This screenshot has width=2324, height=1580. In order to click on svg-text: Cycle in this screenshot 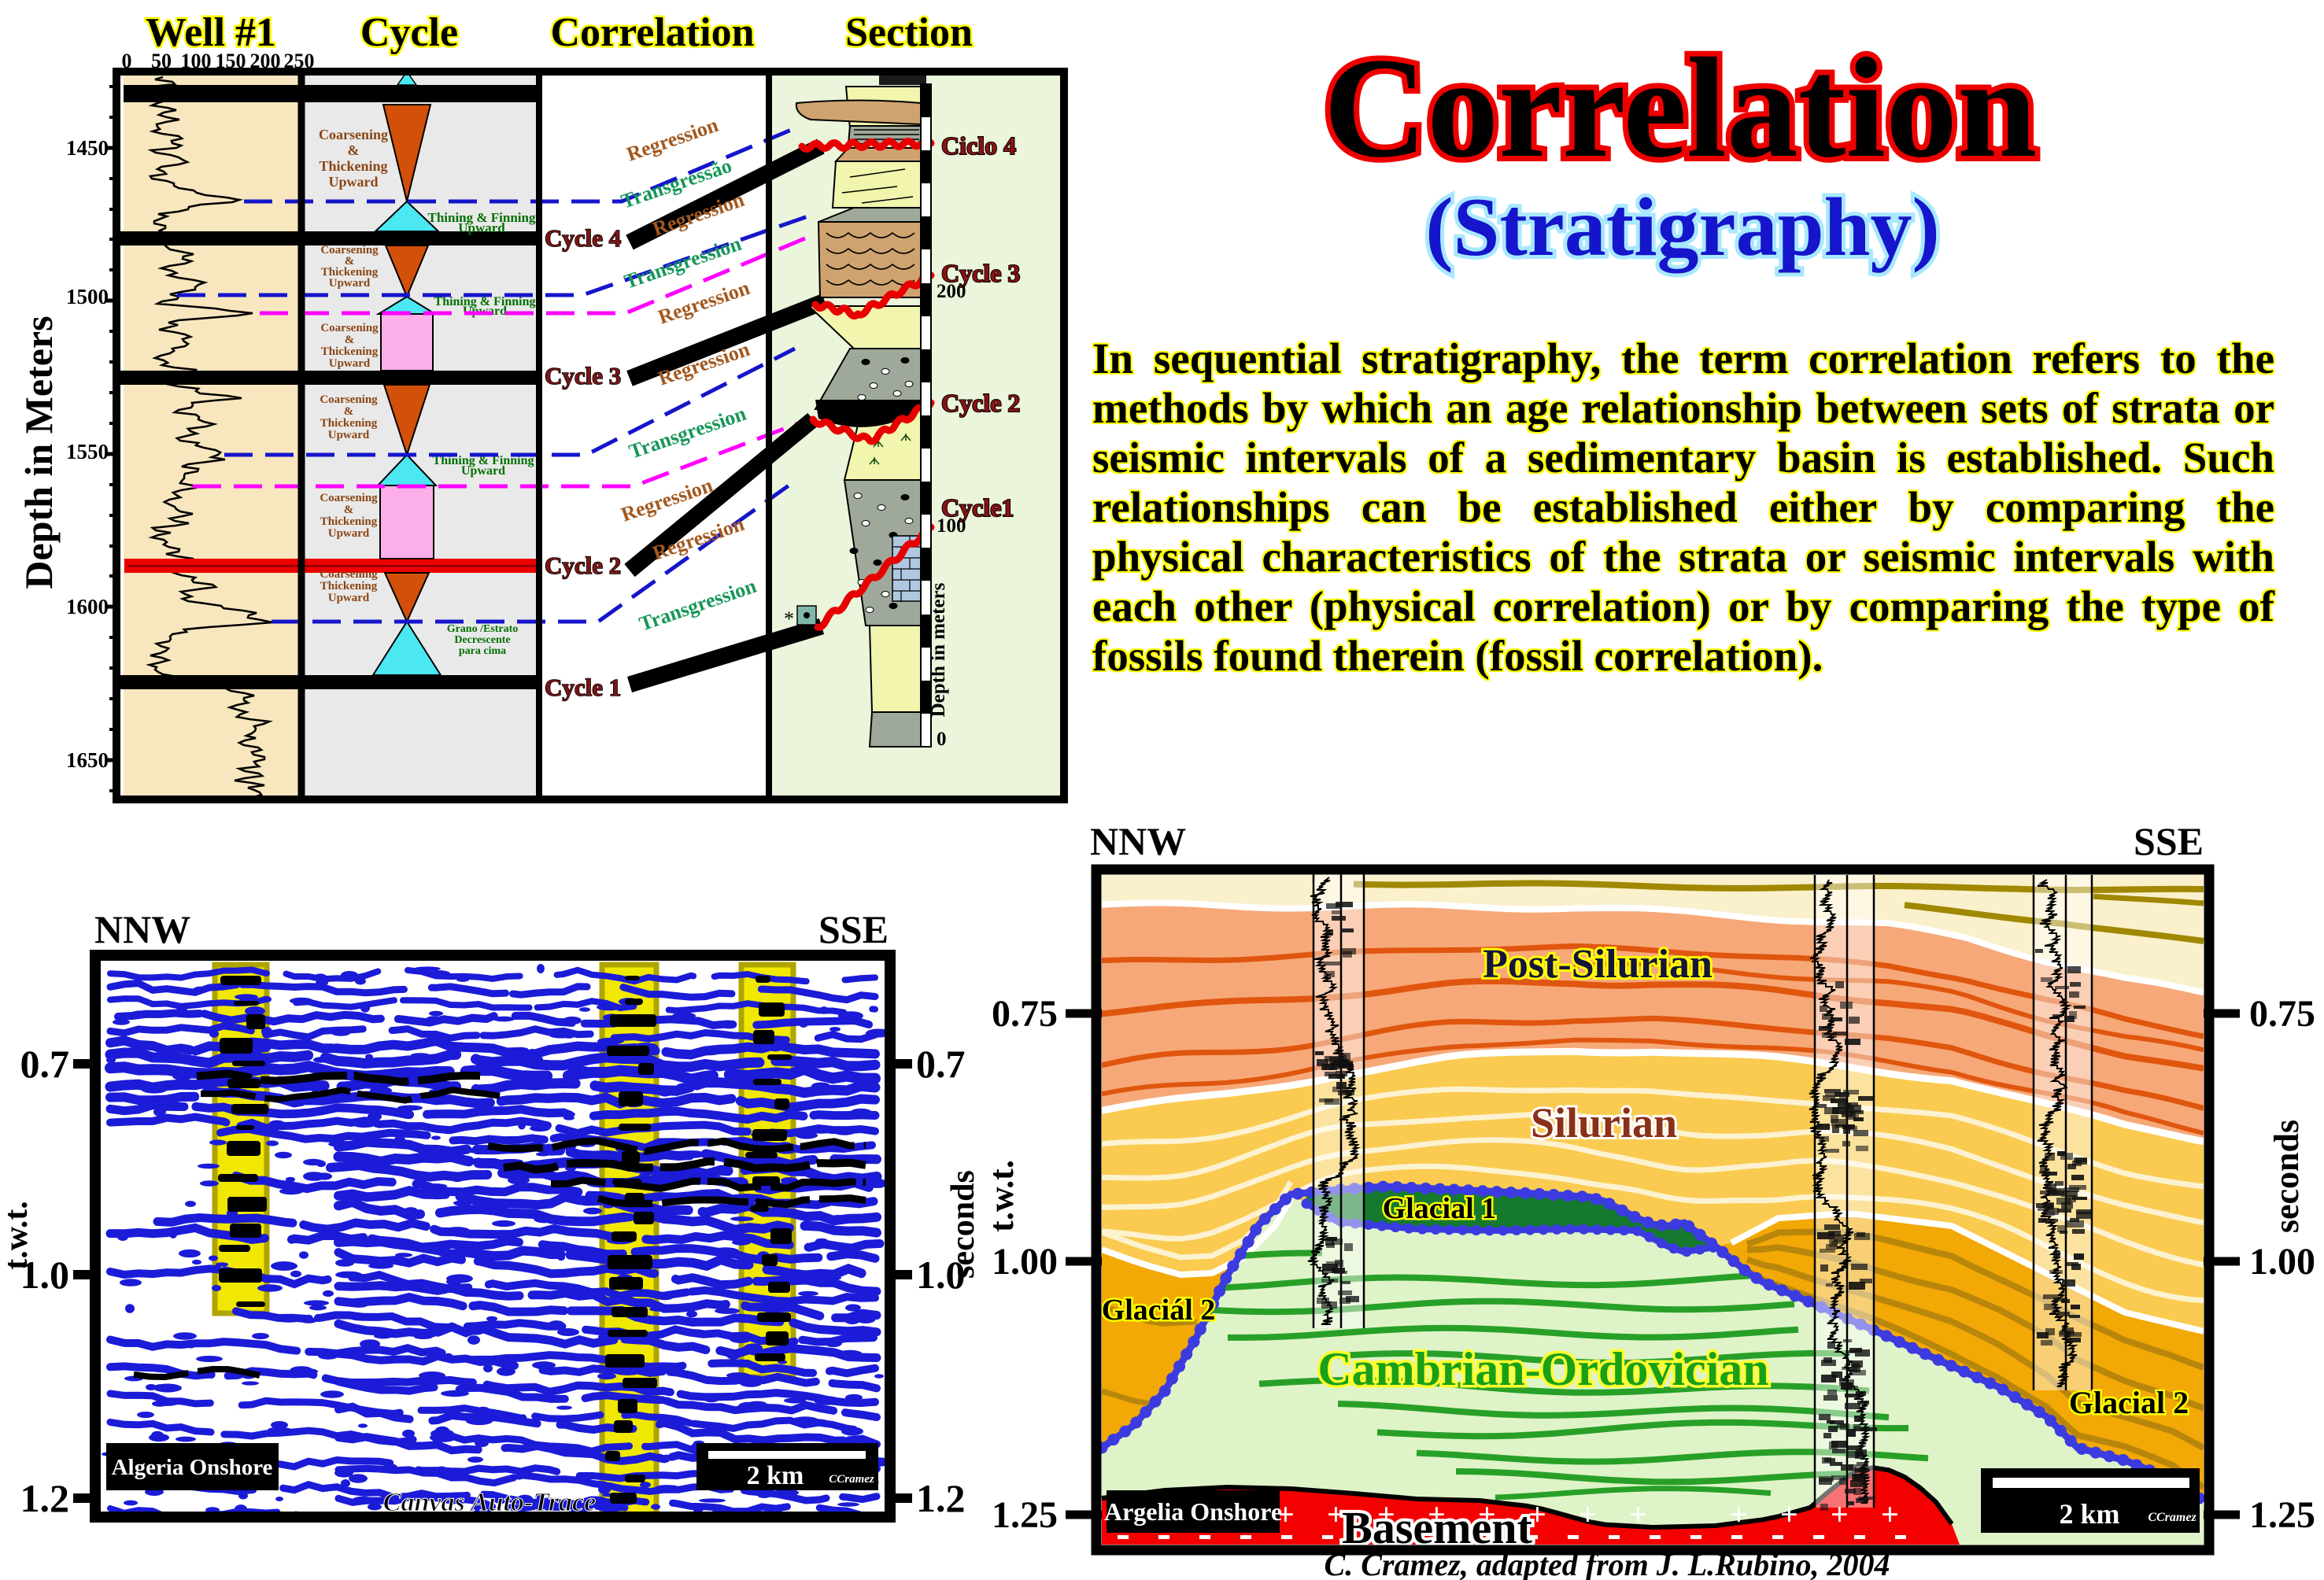, I will do `click(409, 32)`.